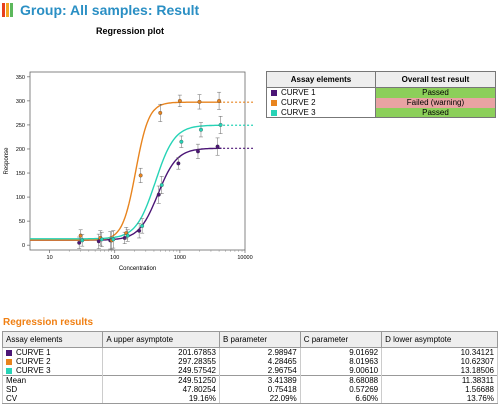 This screenshot has width=500, height=414. What do you see at coordinates (114, 258) in the screenshot?
I see `x-tick-label: 100` at bounding box center [114, 258].